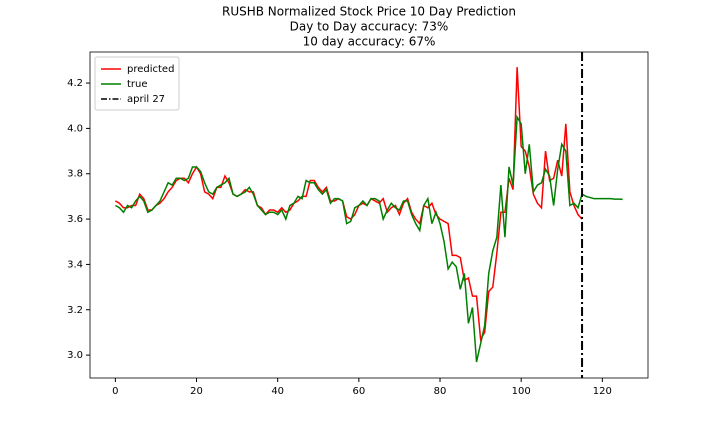 This screenshot has height=436, width=720. I want to click on y-tick-label: 3.8, so click(75, 174).